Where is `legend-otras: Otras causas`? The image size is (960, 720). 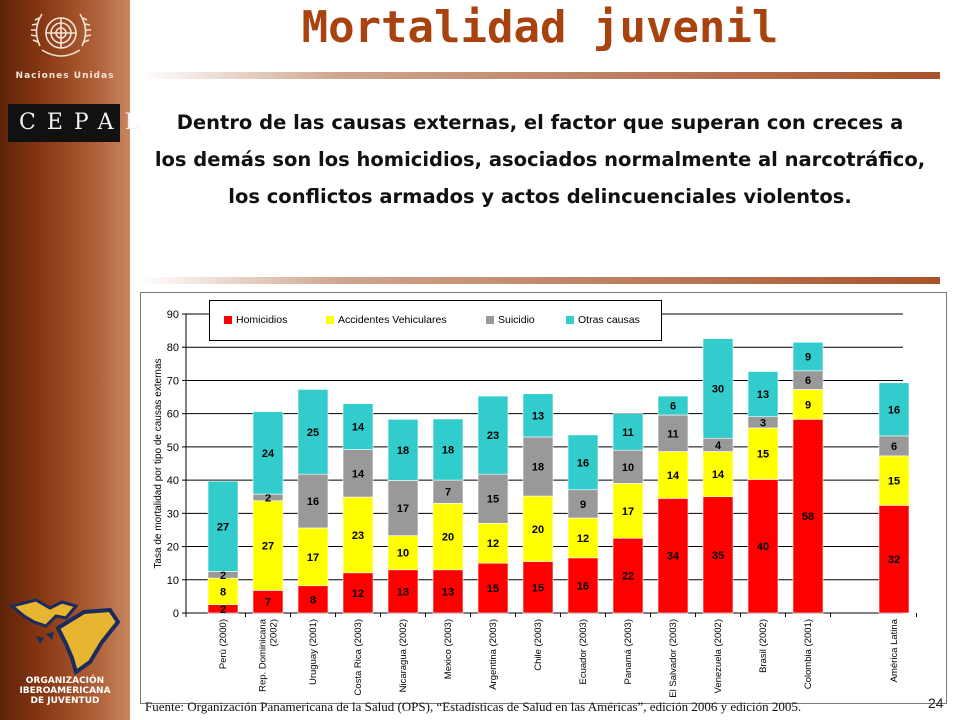 legend-otras: Otras causas is located at coordinates (603, 320).